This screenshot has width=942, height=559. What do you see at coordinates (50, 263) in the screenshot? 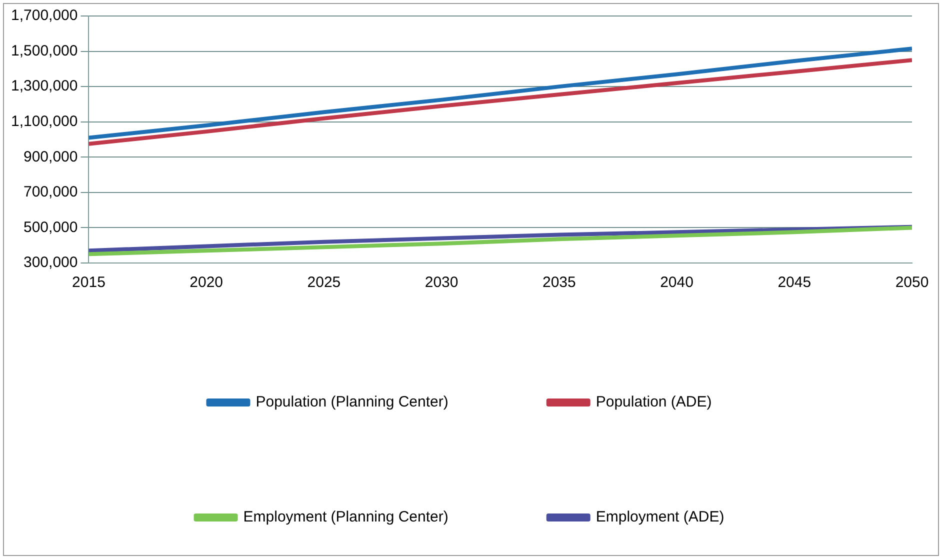
I see `y-tick-label: 300,000` at bounding box center [50, 263].